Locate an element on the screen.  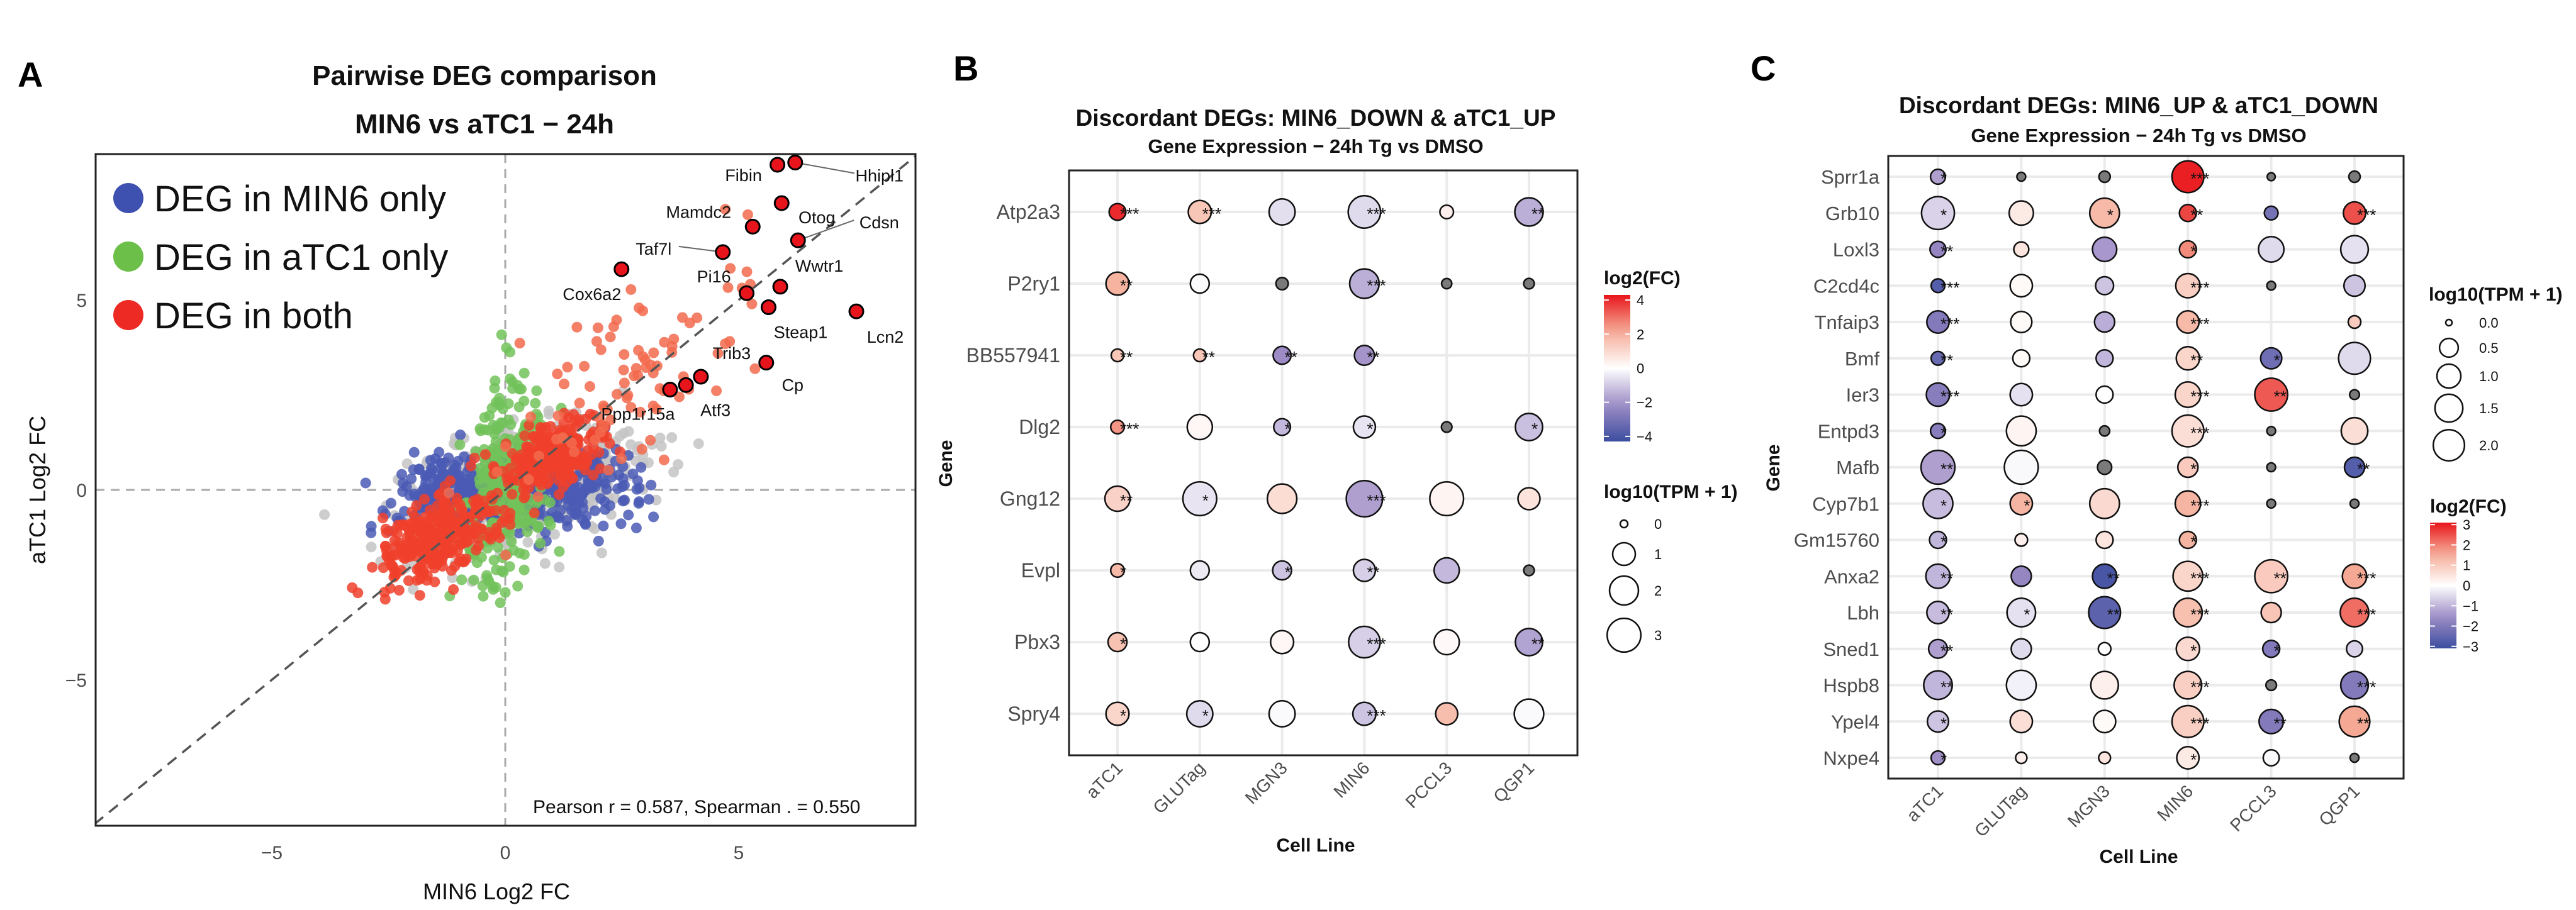
bubble-Cyp7b1-QGP1 is located at coordinates (2354, 503).